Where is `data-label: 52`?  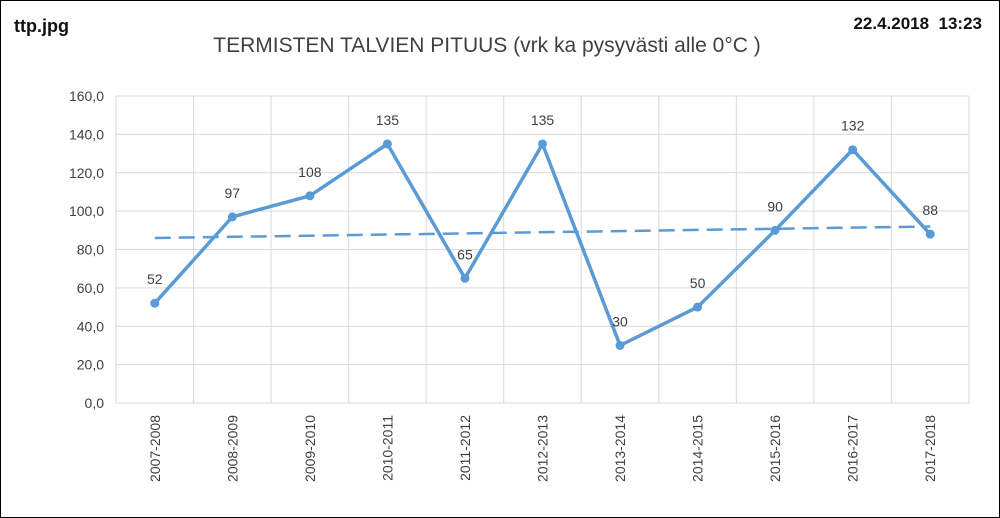 data-label: 52 is located at coordinates (155, 279).